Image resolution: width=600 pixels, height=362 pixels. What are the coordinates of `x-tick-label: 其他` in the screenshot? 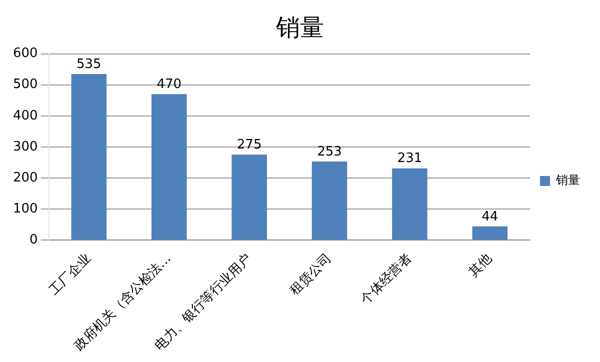 It's located at (481, 265).